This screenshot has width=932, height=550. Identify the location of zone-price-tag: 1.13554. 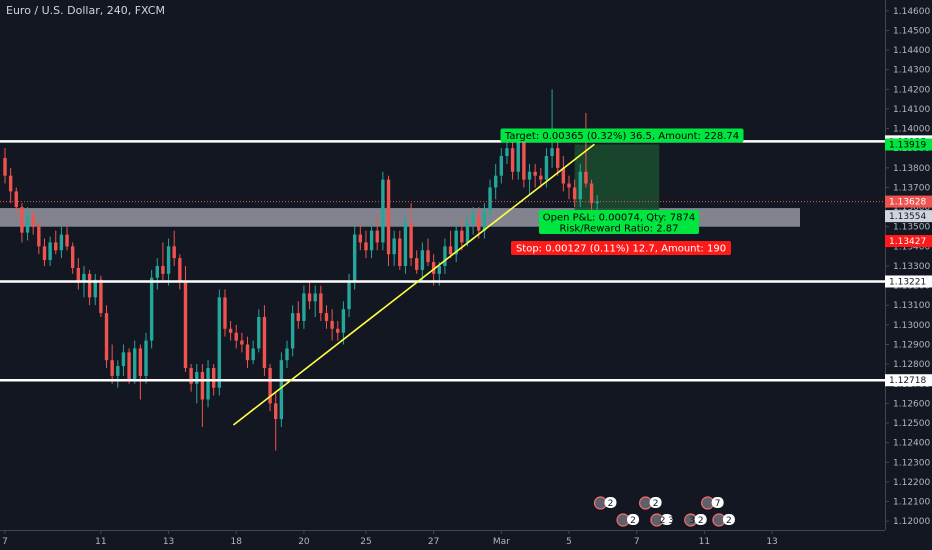
(908, 216).